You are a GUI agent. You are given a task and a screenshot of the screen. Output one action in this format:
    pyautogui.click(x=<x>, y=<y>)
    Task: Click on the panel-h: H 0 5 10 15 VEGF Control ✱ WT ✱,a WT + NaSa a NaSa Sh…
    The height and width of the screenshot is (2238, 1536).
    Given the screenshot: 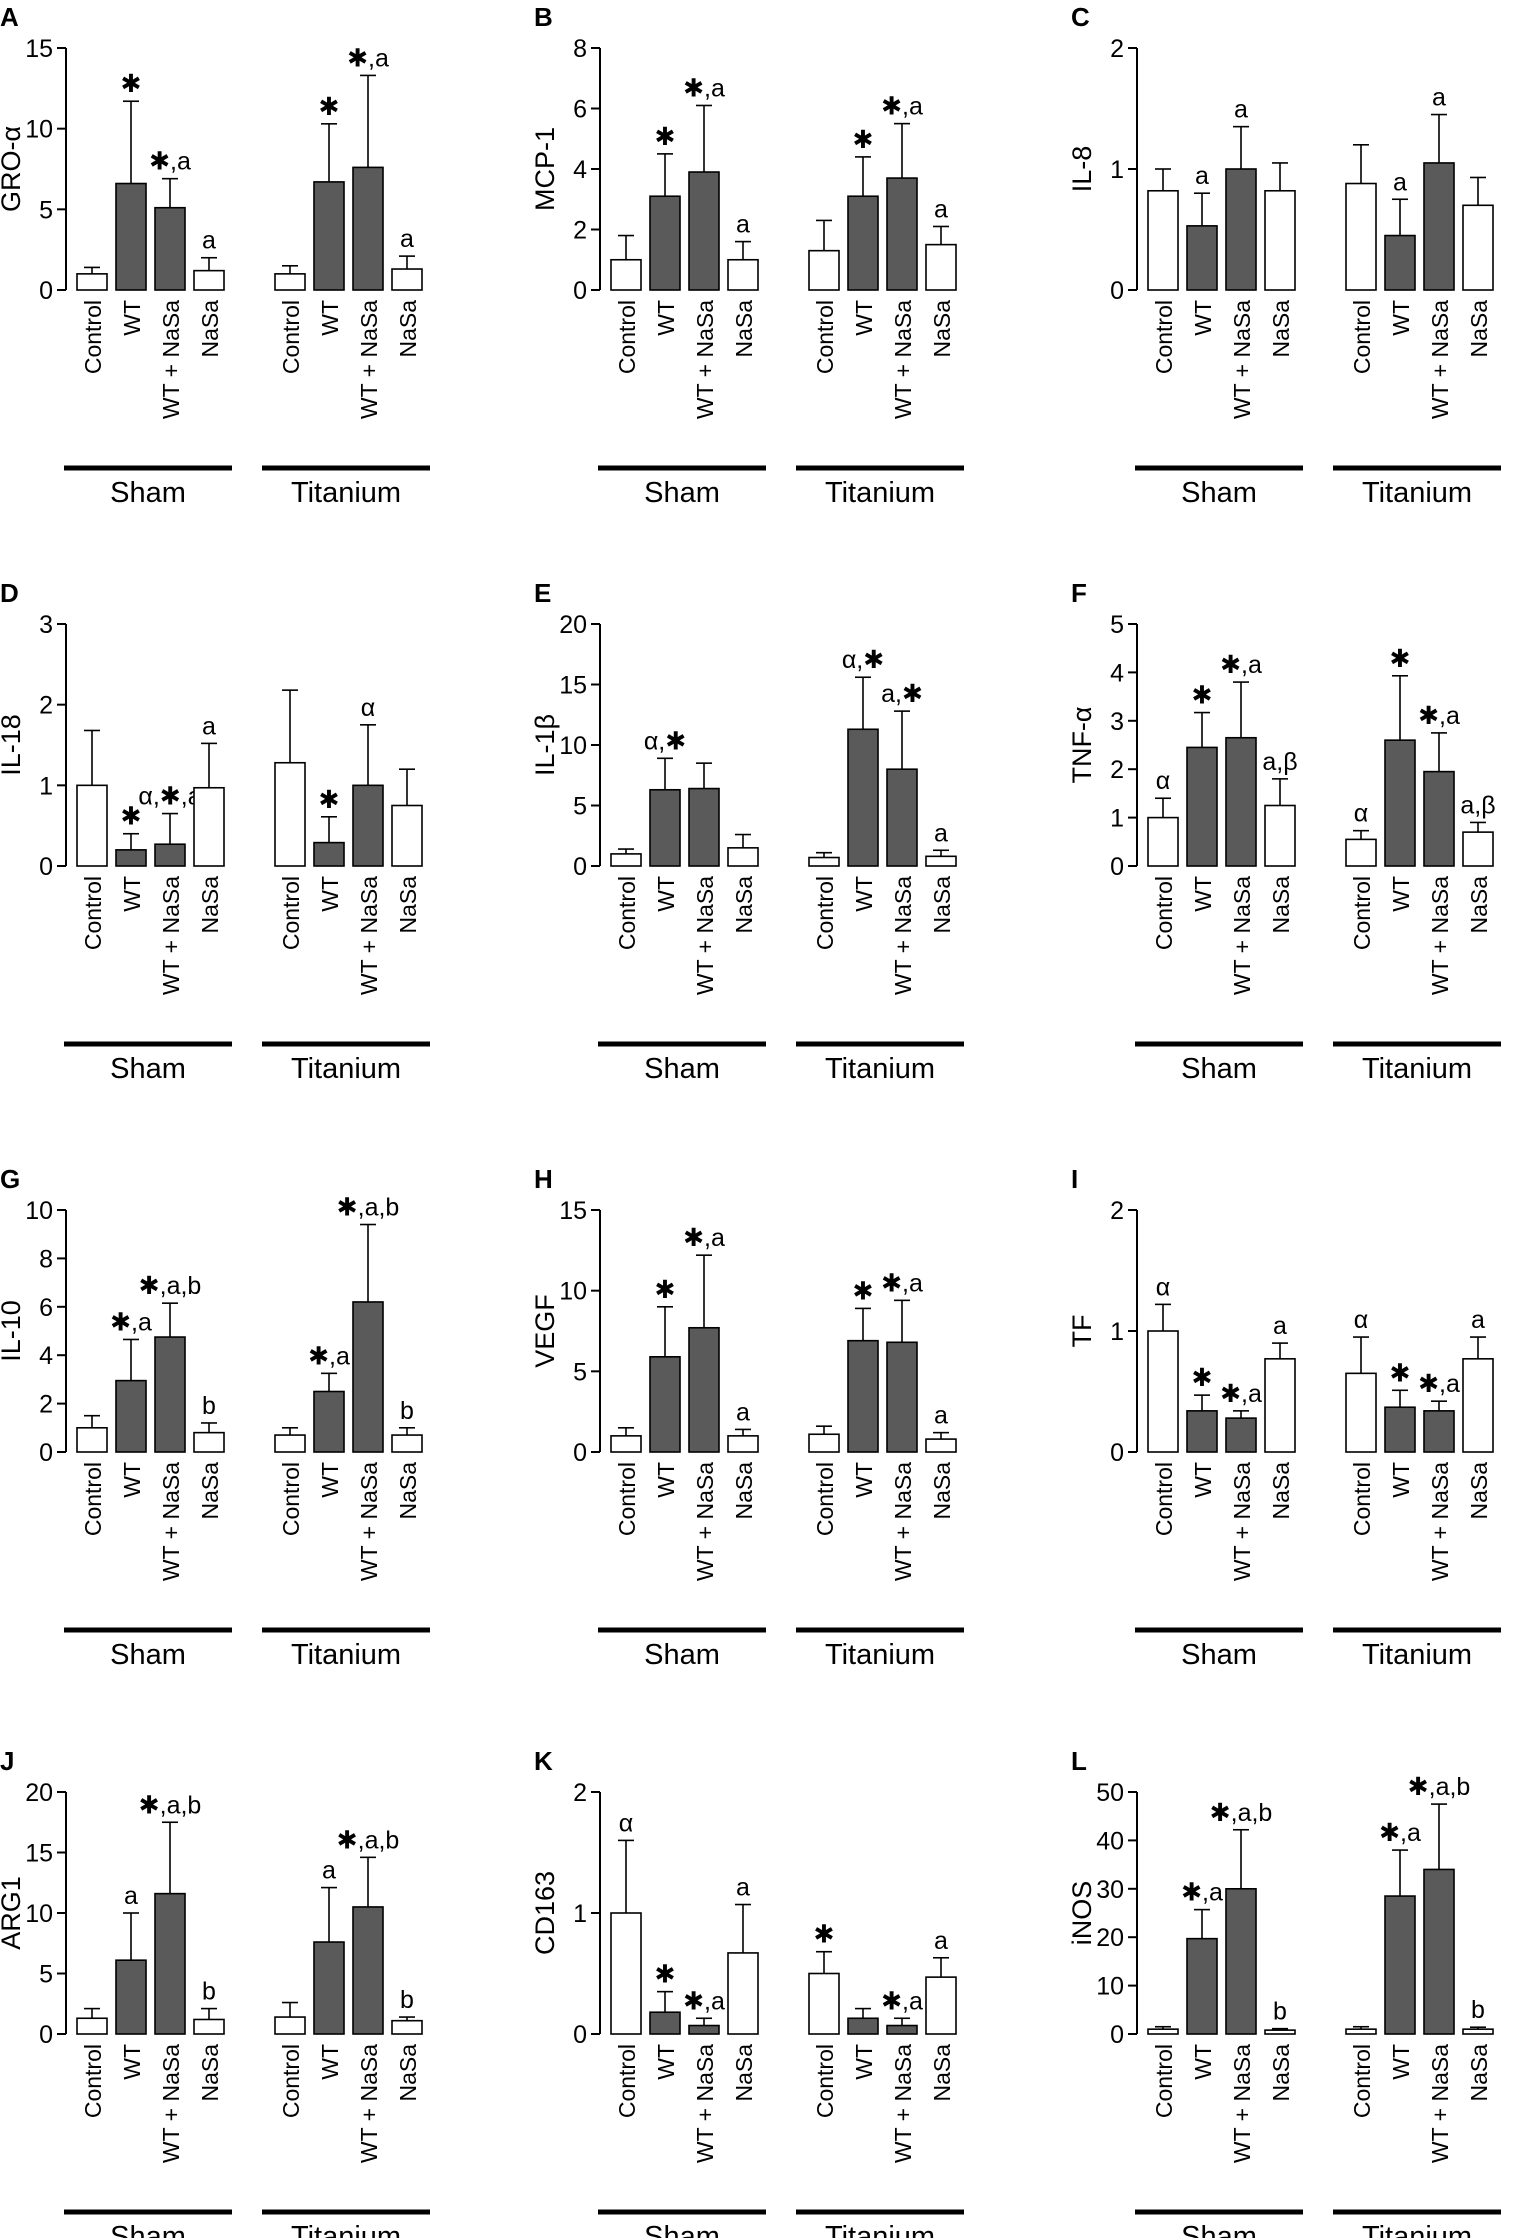 What is the action you would take?
    pyautogui.click(x=747, y=1417)
    